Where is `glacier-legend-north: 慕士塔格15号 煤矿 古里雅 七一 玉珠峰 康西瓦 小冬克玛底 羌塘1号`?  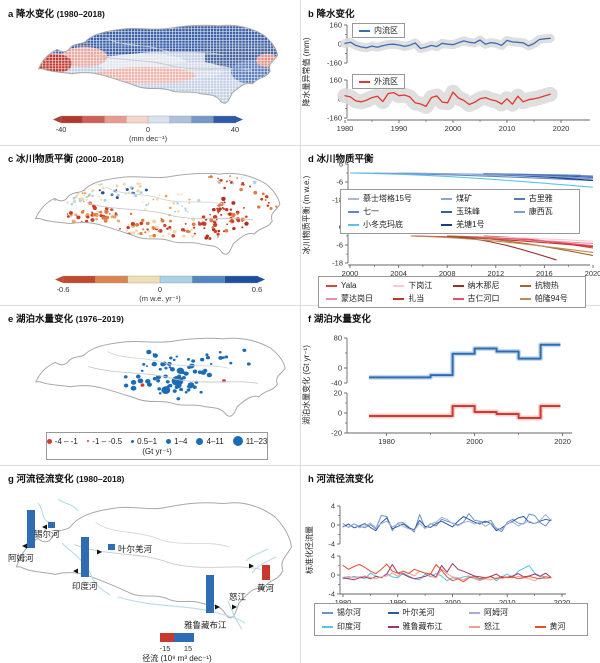 glacier-legend-north: 慕士塔格15号 煤矿 古里雅 七一 玉珠峰 康西瓦 小冬克玛底 羌塘1号 is located at coordinates (460, 211).